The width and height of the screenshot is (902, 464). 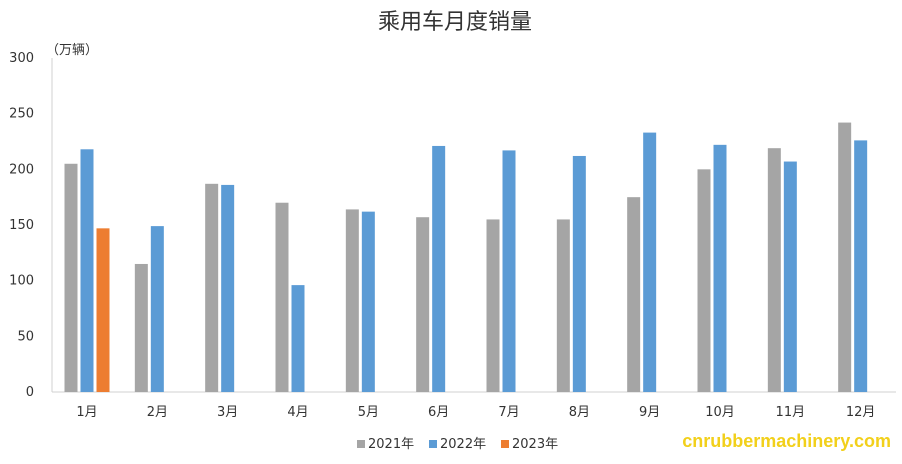 I want to click on bar-2021年-4月, so click(x=282, y=297).